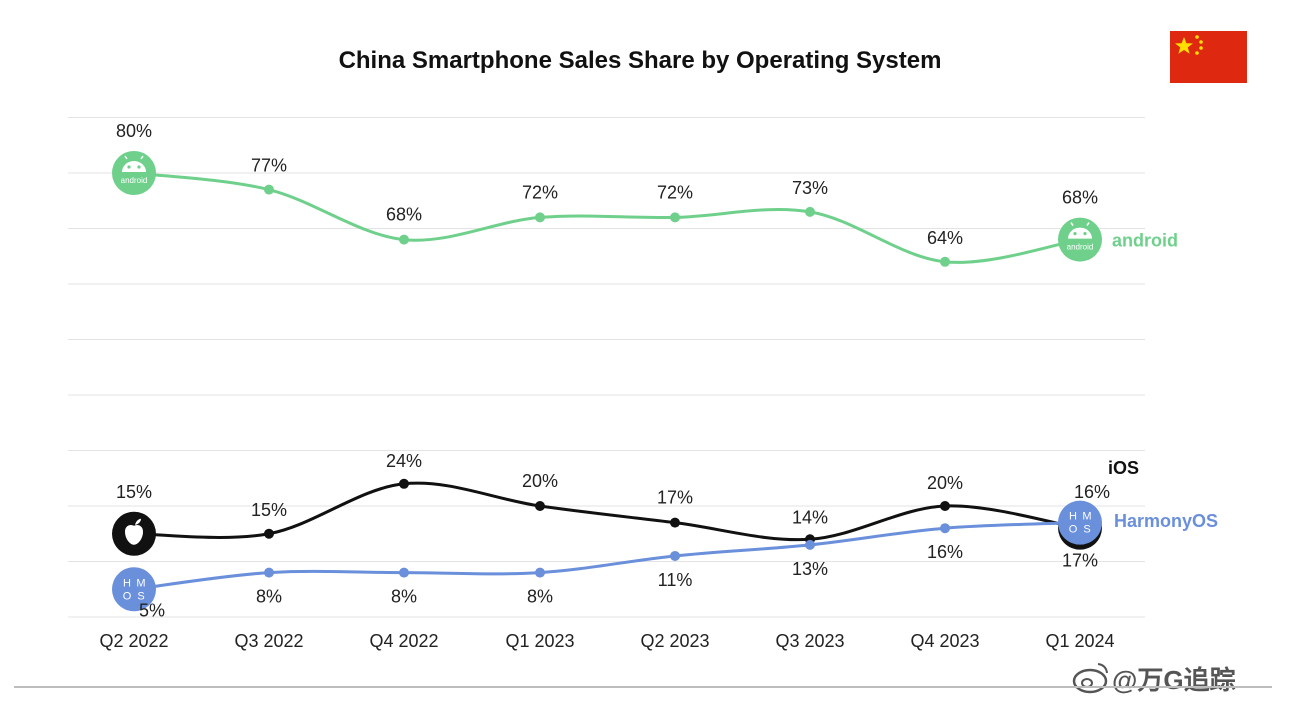  Describe the element at coordinates (810, 188) in the screenshot. I see `android-value-label: 73%` at that location.